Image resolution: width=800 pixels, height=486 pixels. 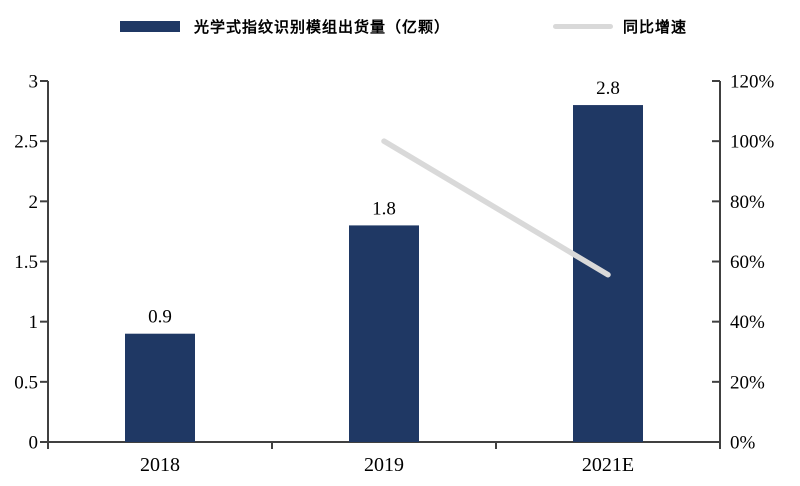 What do you see at coordinates (384, 333) in the screenshot?
I see `bar-2019` at bounding box center [384, 333].